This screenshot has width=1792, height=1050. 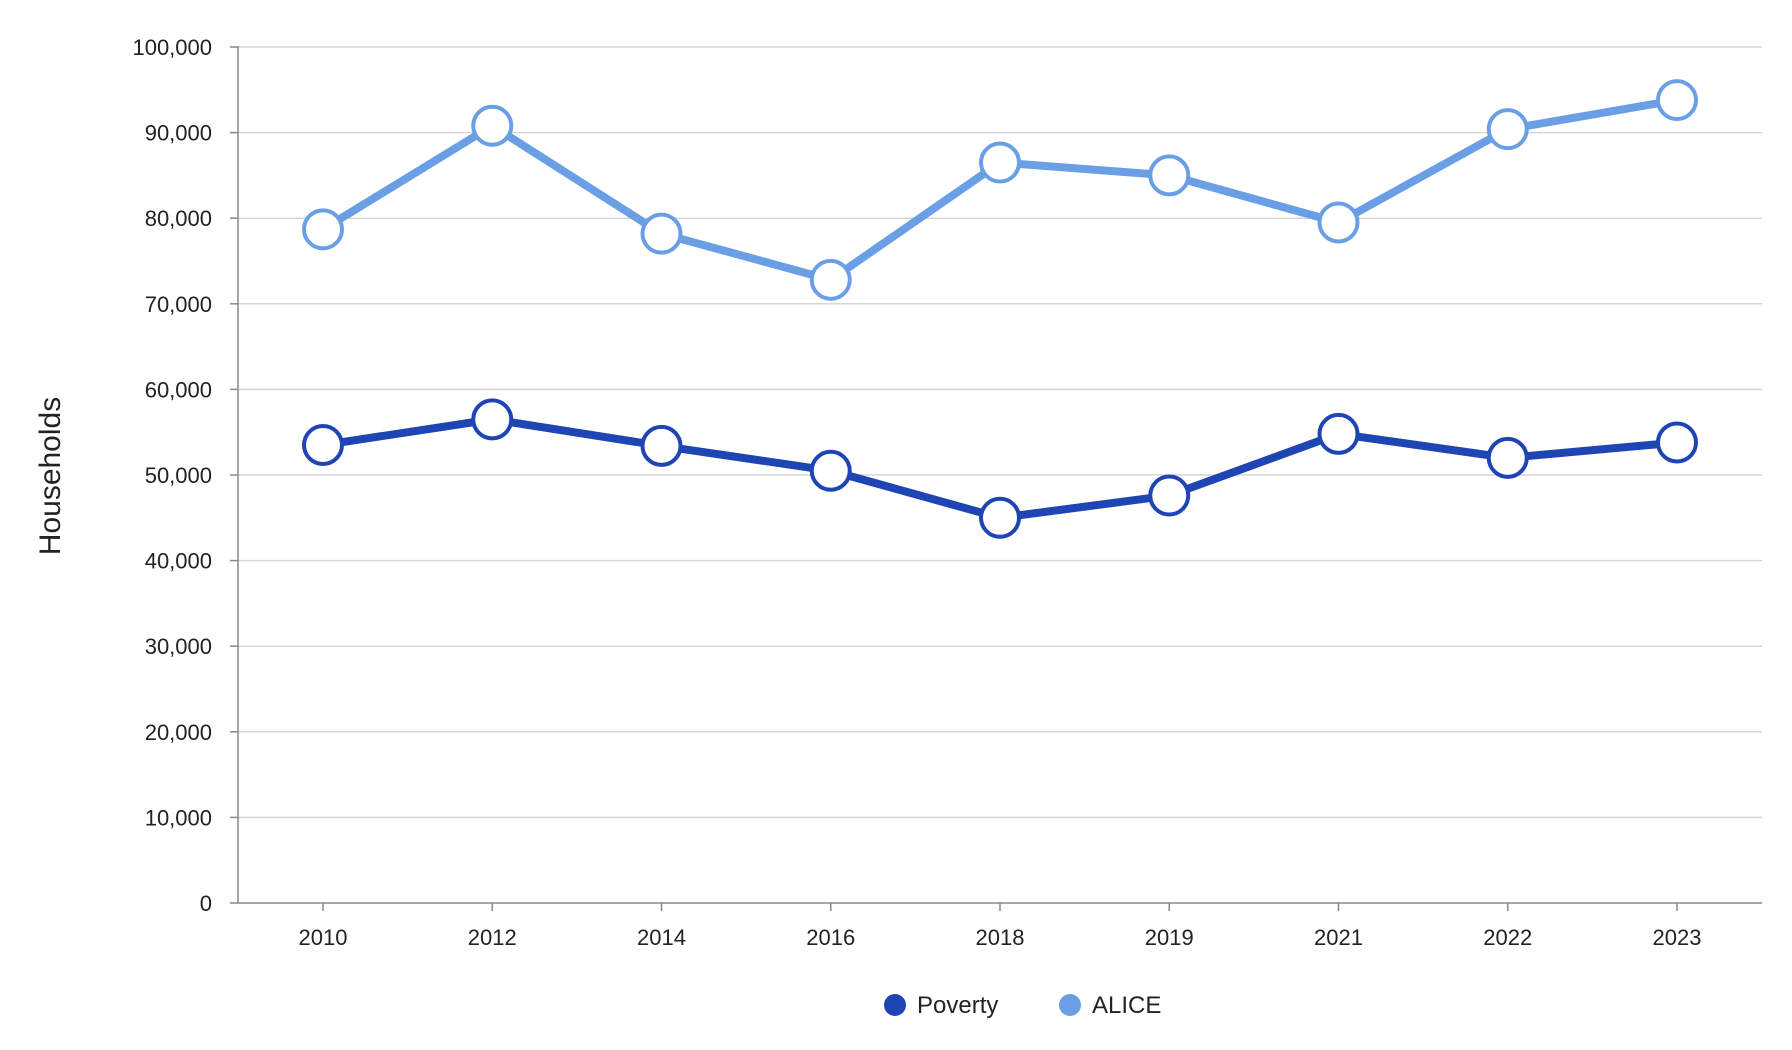 What do you see at coordinates (178, 304) in the screenshot?
I see `y-tick-label: 70,000` at bounding box center [178, 304].